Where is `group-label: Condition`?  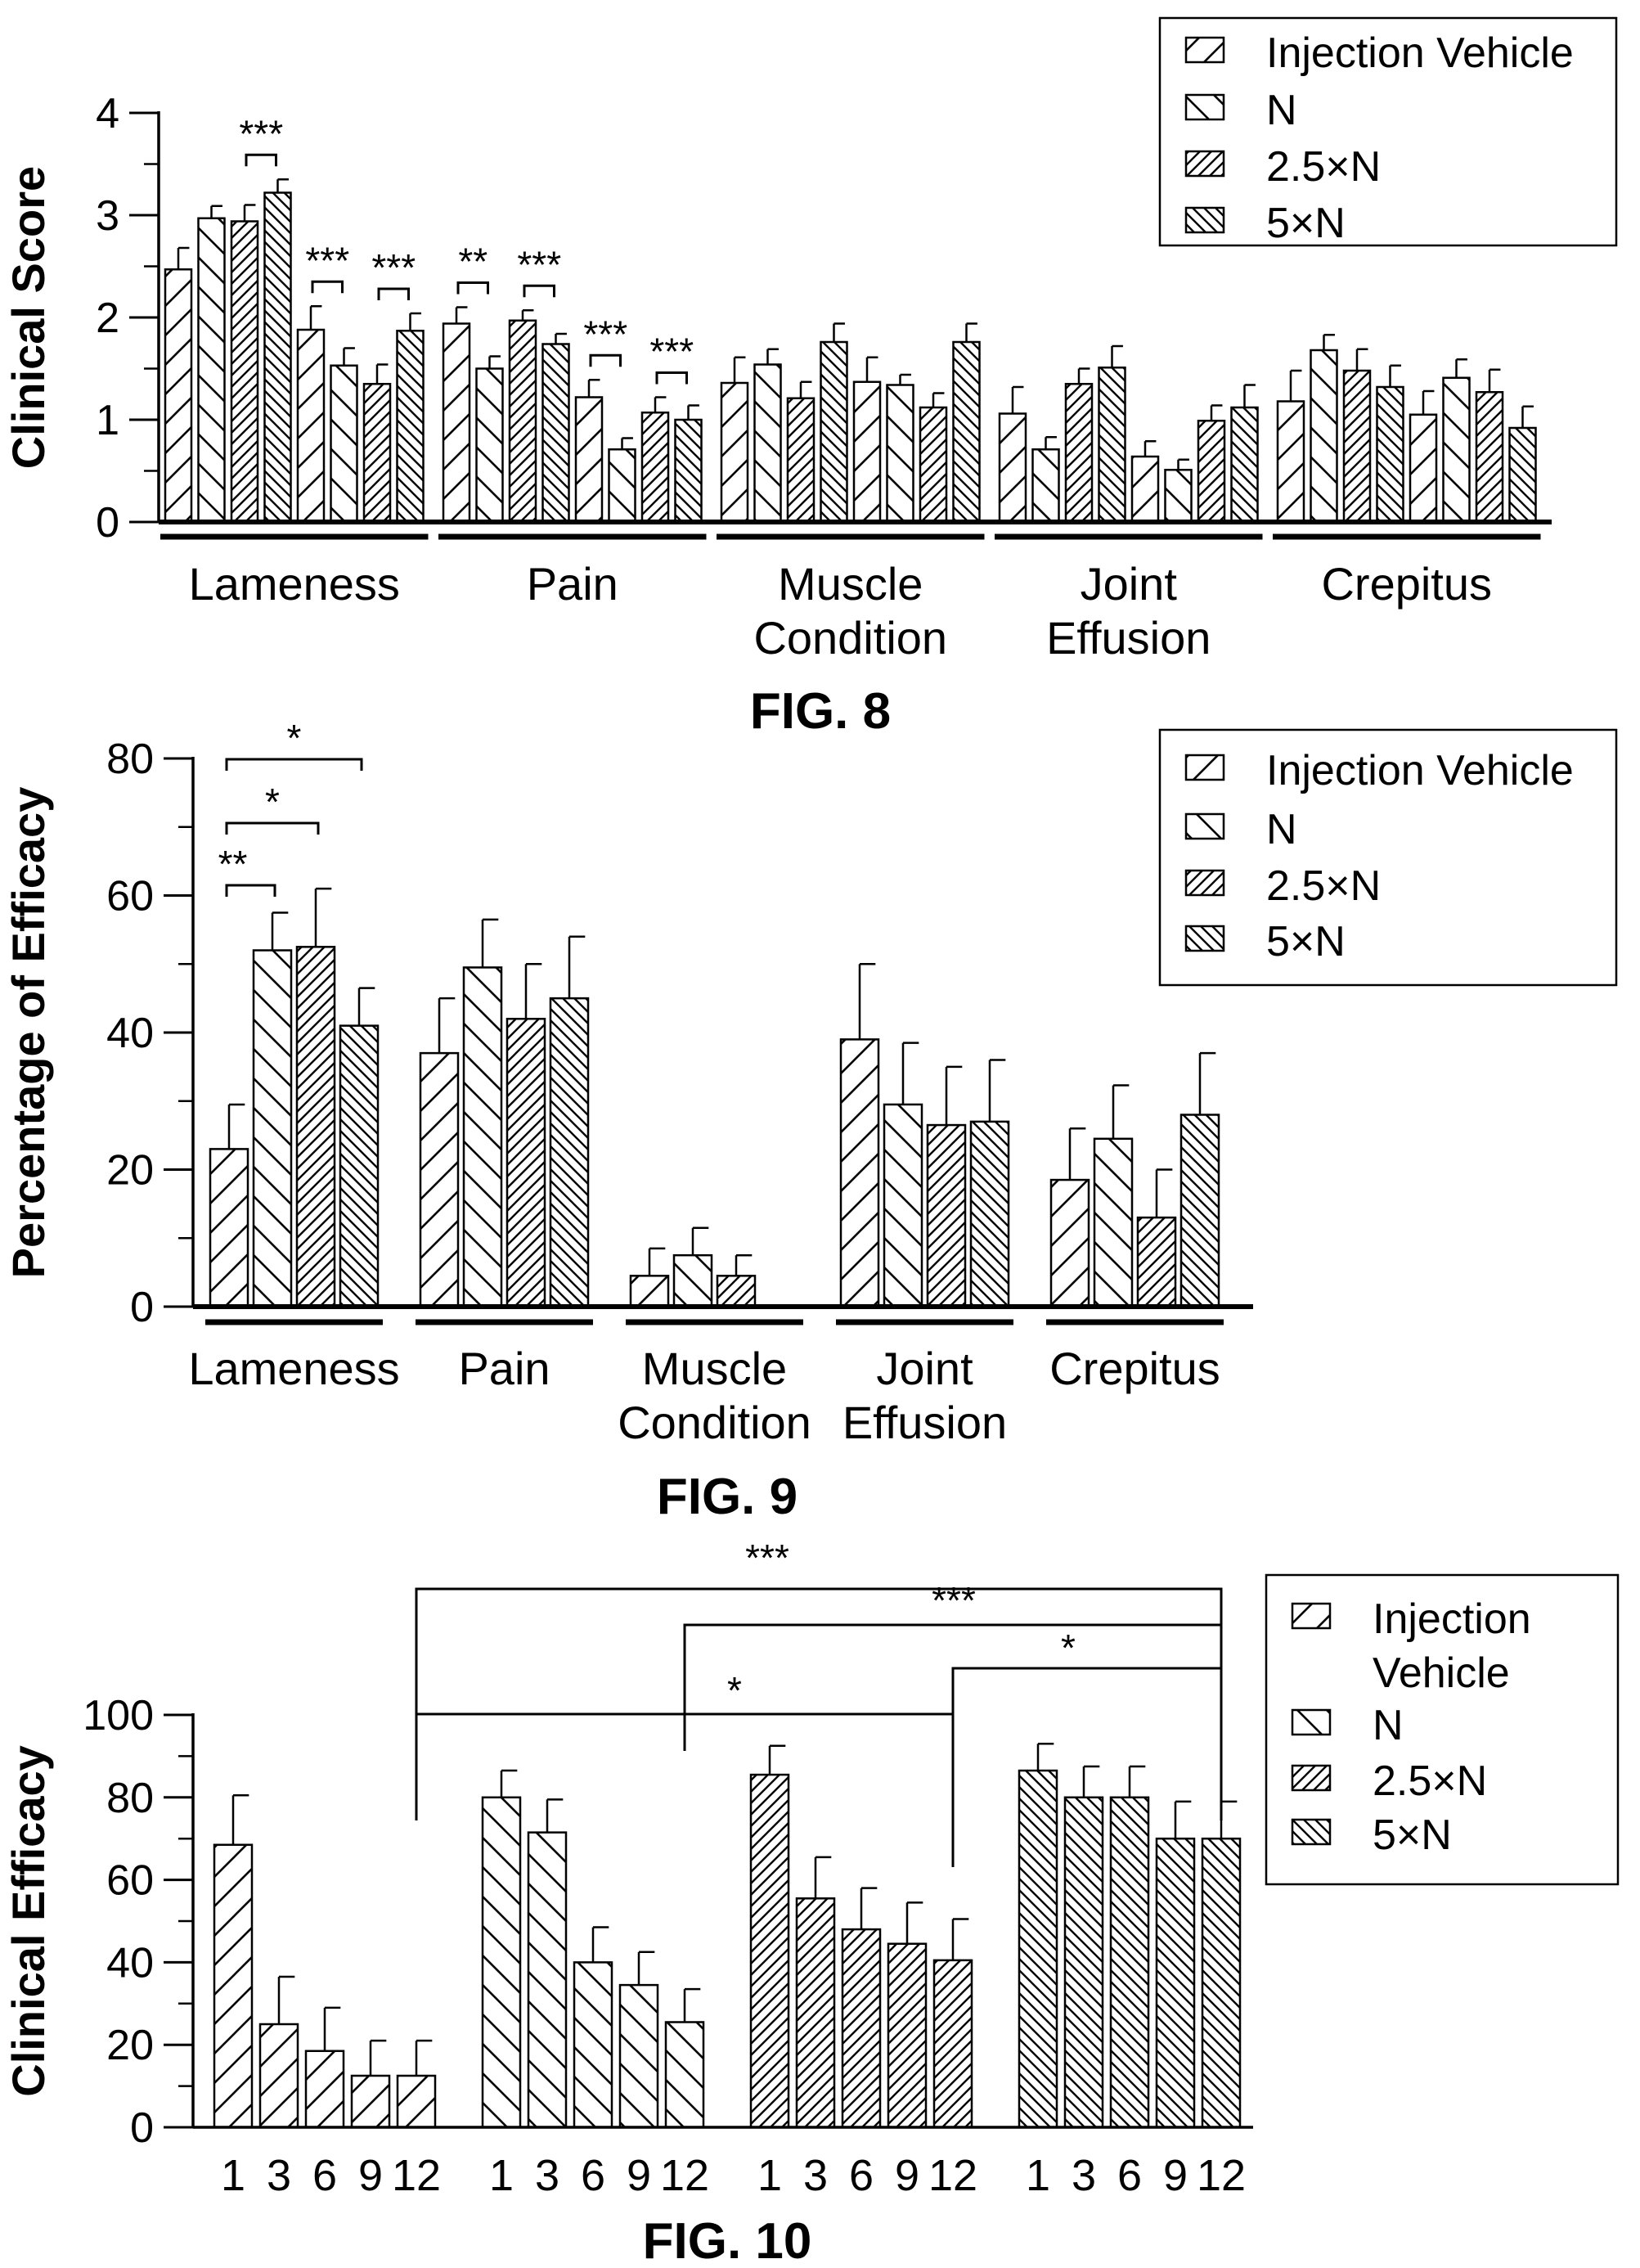
group-label: Condition is located at coordinates (850, 638).